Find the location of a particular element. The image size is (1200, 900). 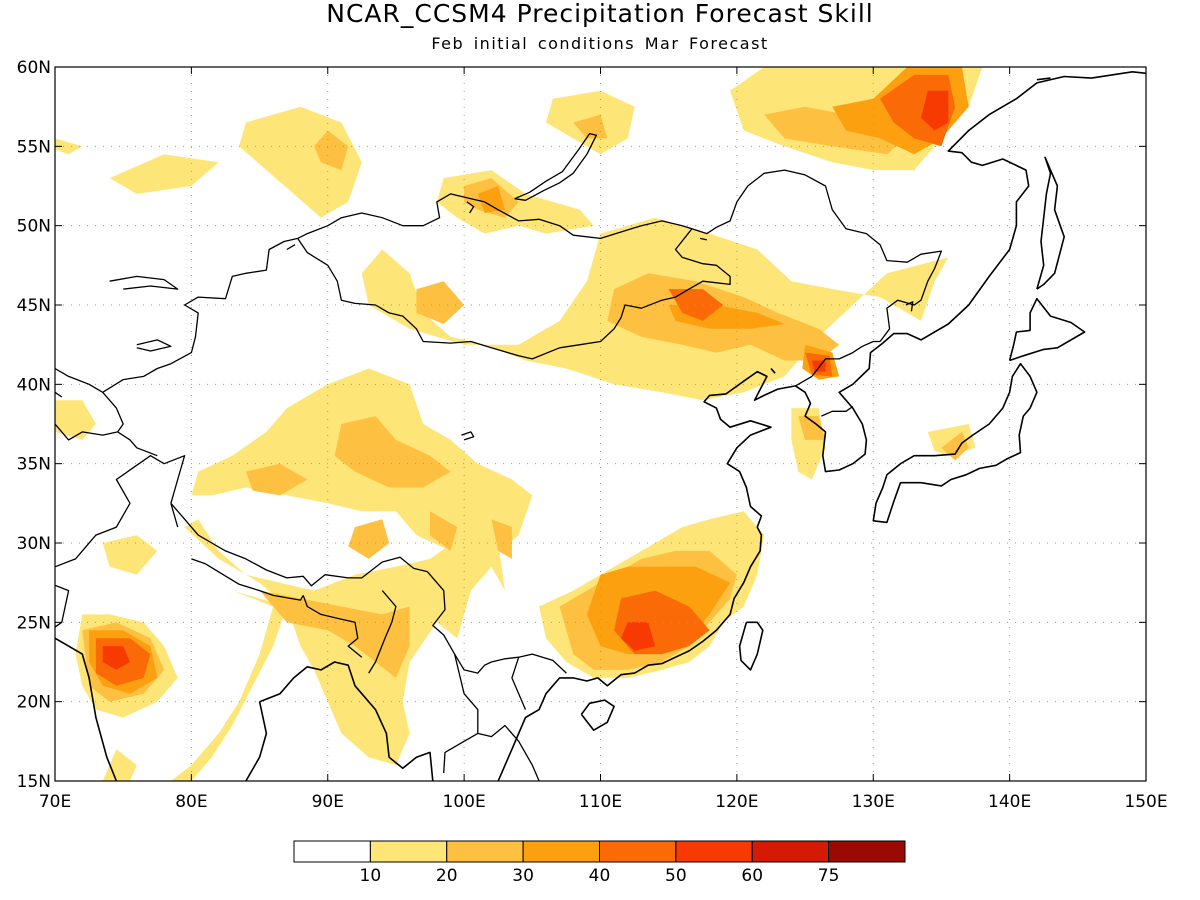

y-tick-label: 40N is located at coordinates (34, 385).